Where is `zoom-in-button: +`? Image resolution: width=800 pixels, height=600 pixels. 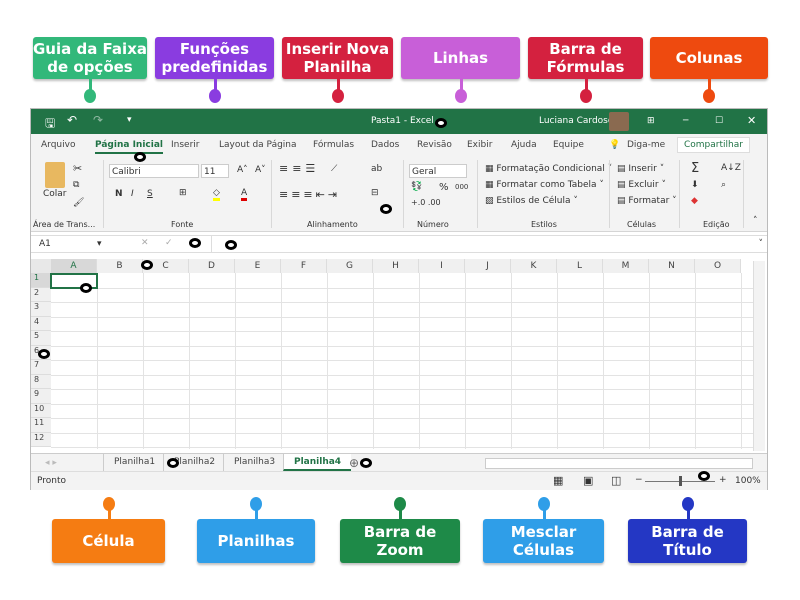
zoom-in-button: + is located at coordinates (723, 480).